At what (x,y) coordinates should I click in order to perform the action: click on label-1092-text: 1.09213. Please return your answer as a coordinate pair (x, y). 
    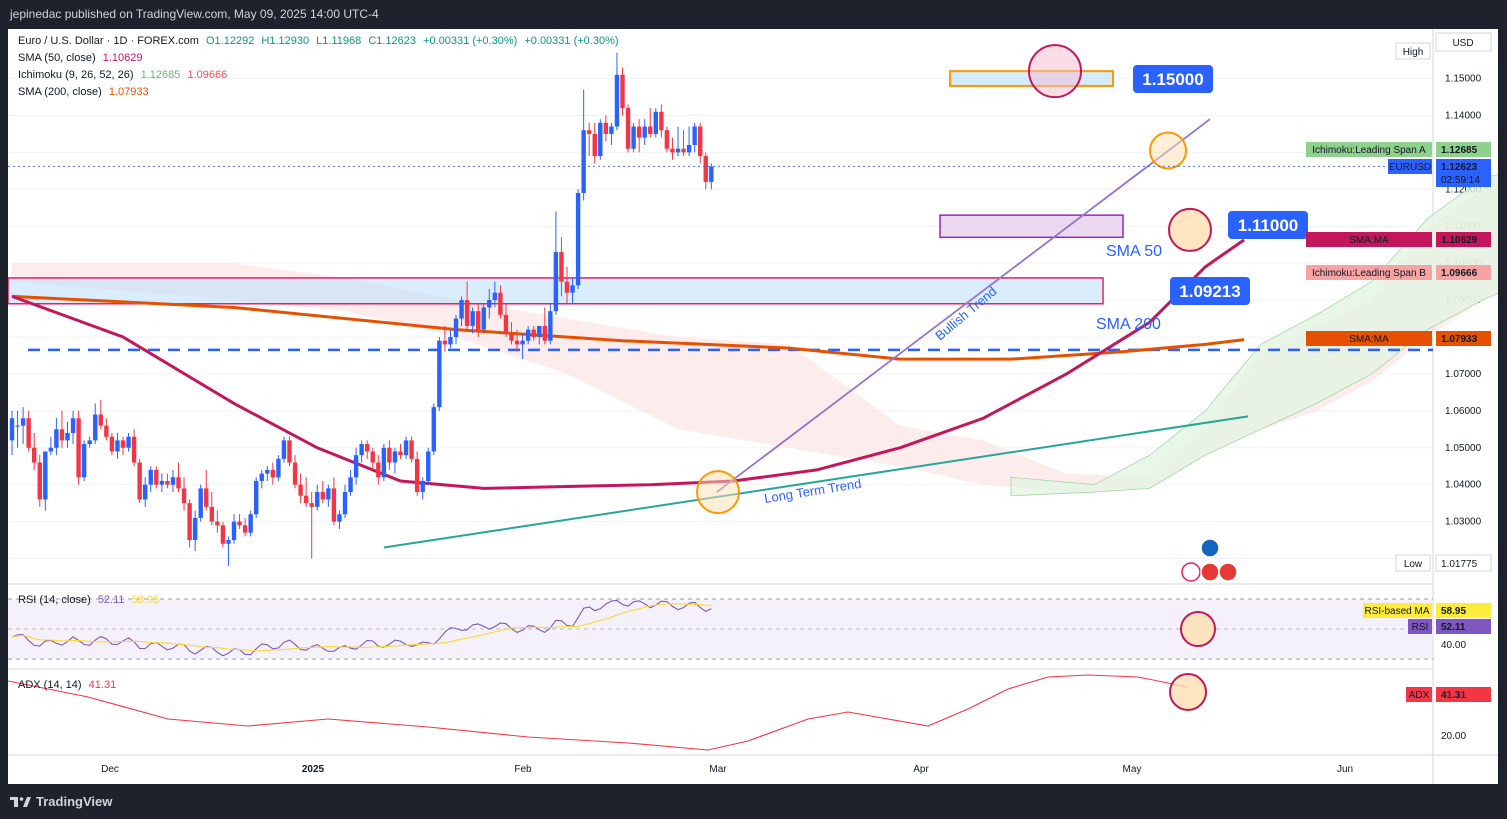
    Looking at the image, I should click on (1209, 291).